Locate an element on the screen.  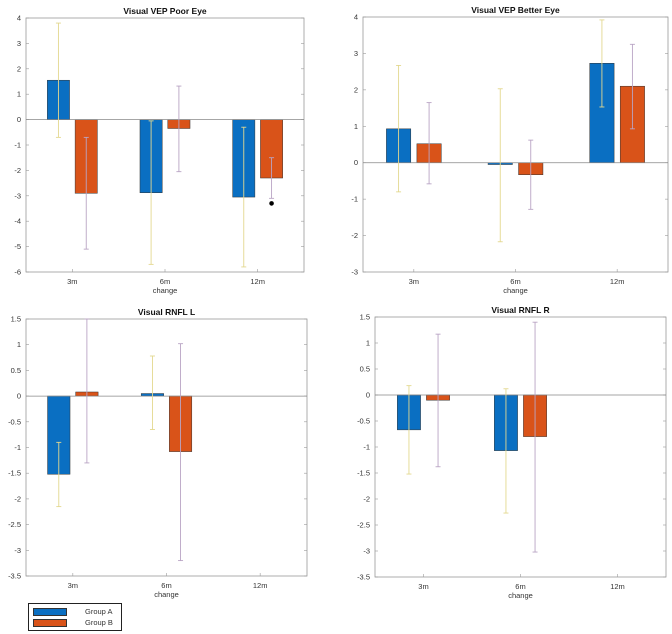
chart-title: Visual VEP Better Eye is located at coordinates (515, 10).